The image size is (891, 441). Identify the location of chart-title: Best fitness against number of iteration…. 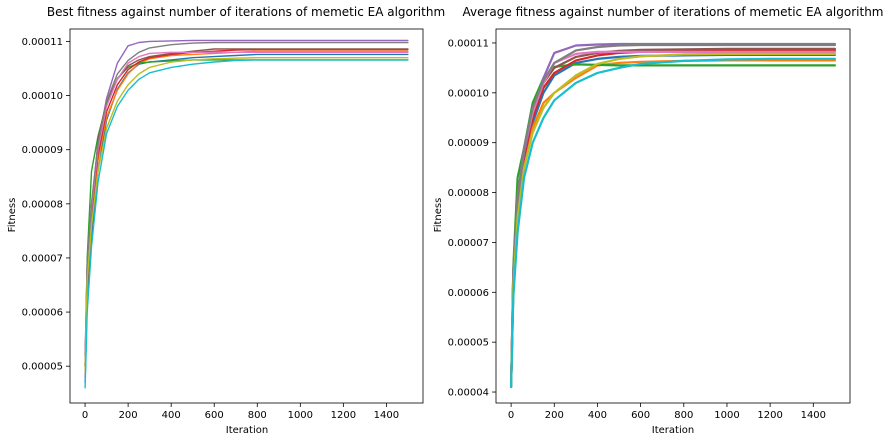
(246, 12).